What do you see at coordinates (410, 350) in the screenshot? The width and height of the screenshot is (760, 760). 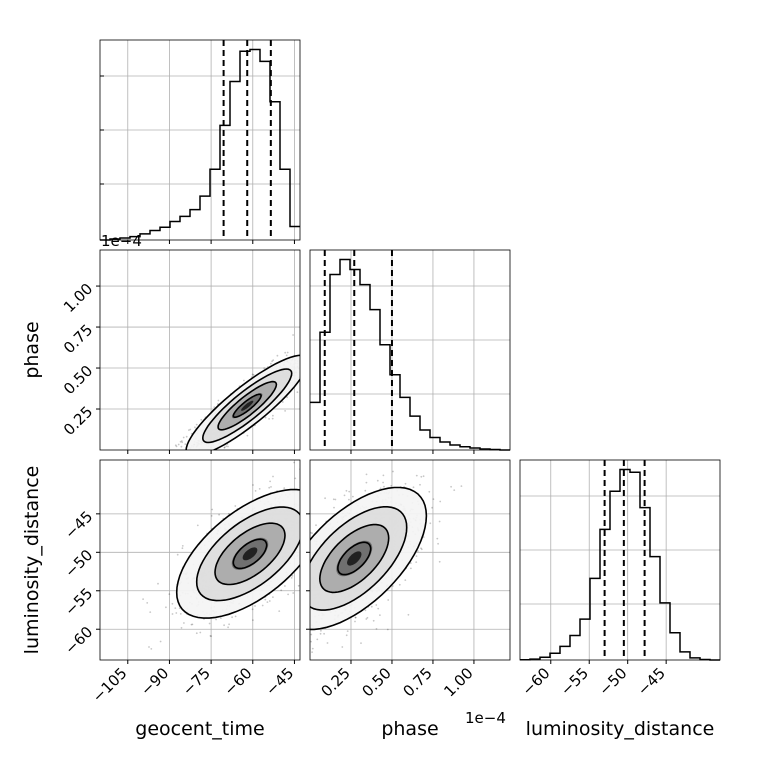 I see `hist-panel-phase` at bounding box center [410, 350].